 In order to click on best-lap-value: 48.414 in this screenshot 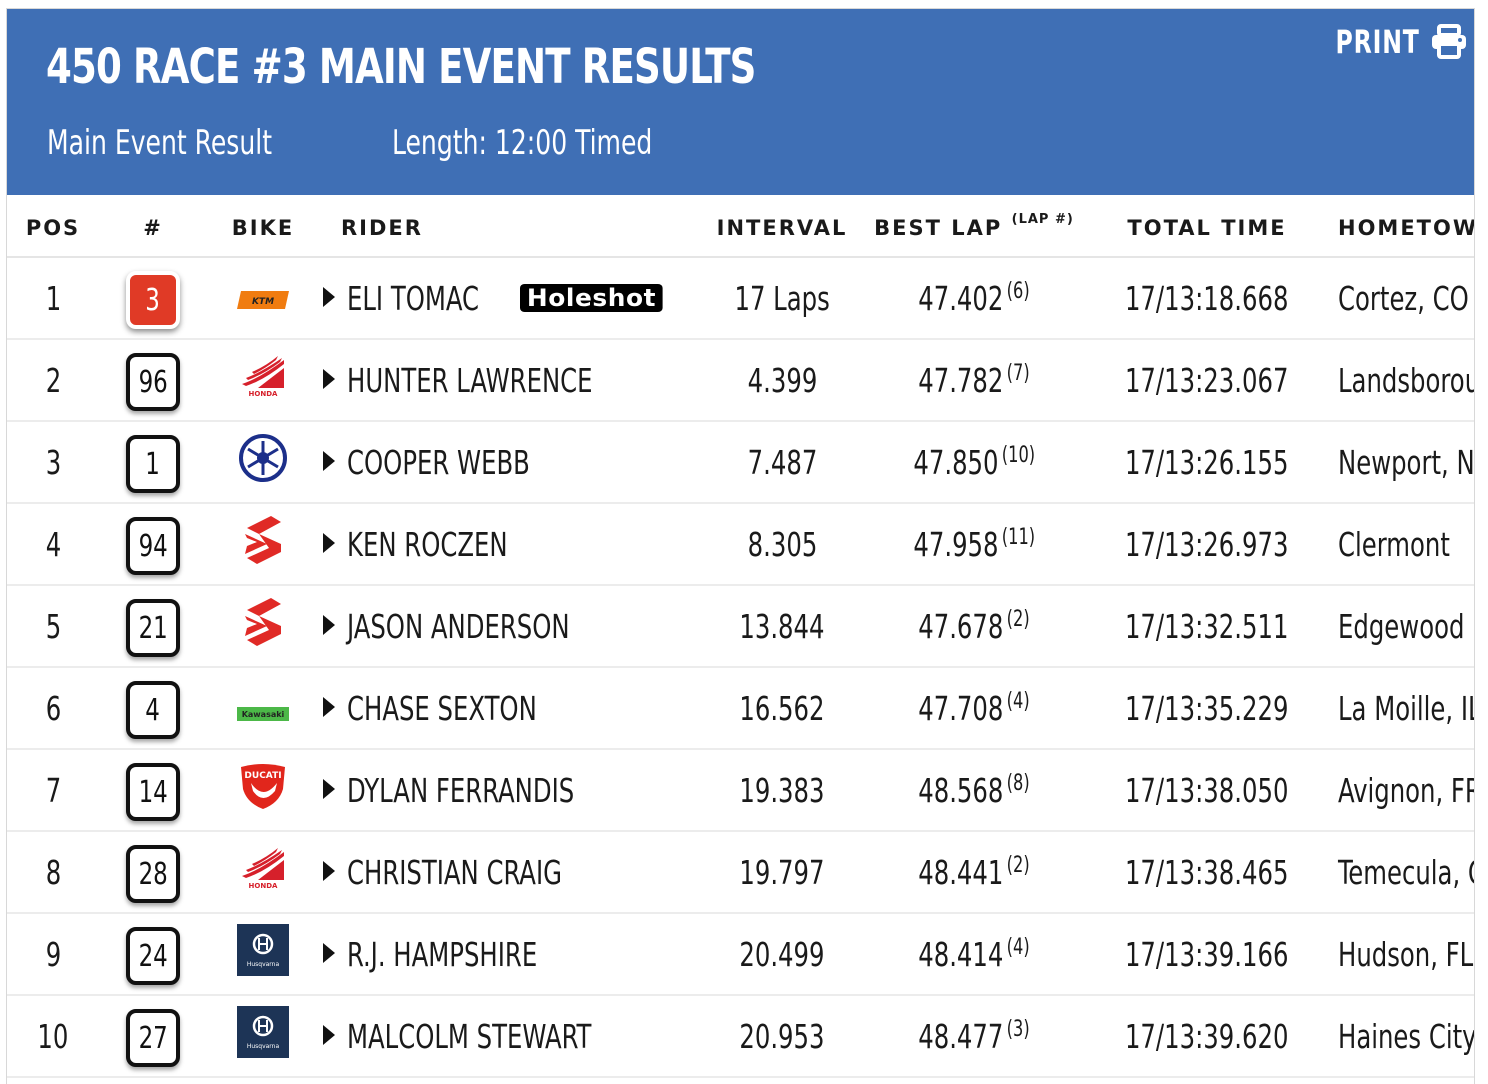, I will do `click(961, 954)`.